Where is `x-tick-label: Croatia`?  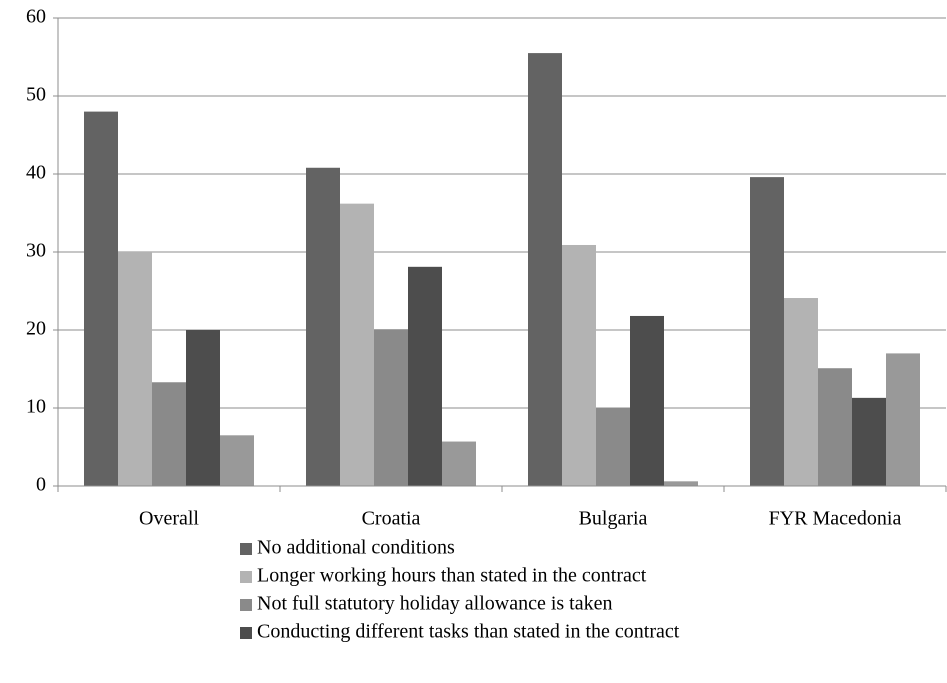 x-tick-label: Croatia is located at coordinates (391, 519).